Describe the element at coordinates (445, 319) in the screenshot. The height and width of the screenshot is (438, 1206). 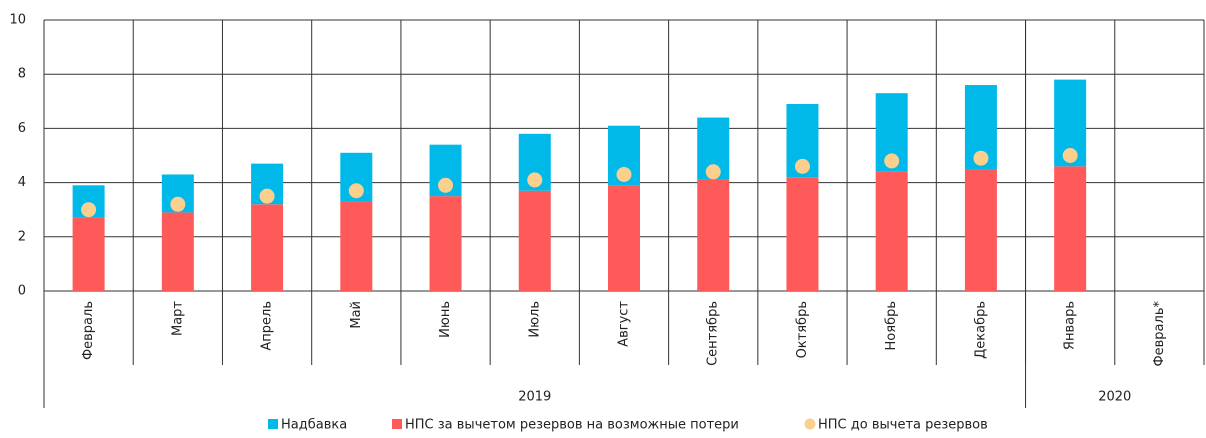
I see `x-tick-label: Июнь` at that location.